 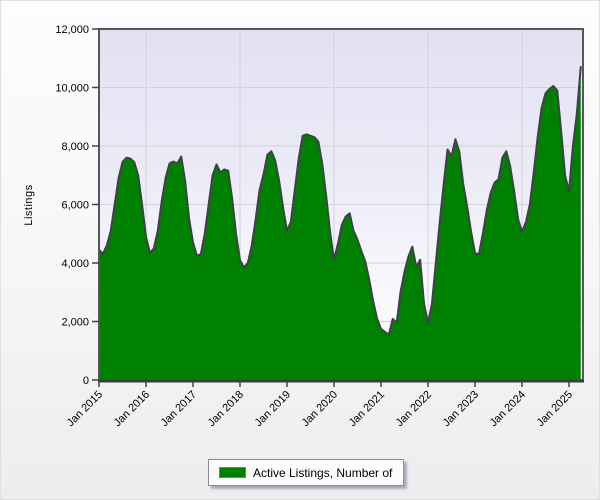 I want to click on x-tick-label: Jan 2023, so click(x=461, y=409).